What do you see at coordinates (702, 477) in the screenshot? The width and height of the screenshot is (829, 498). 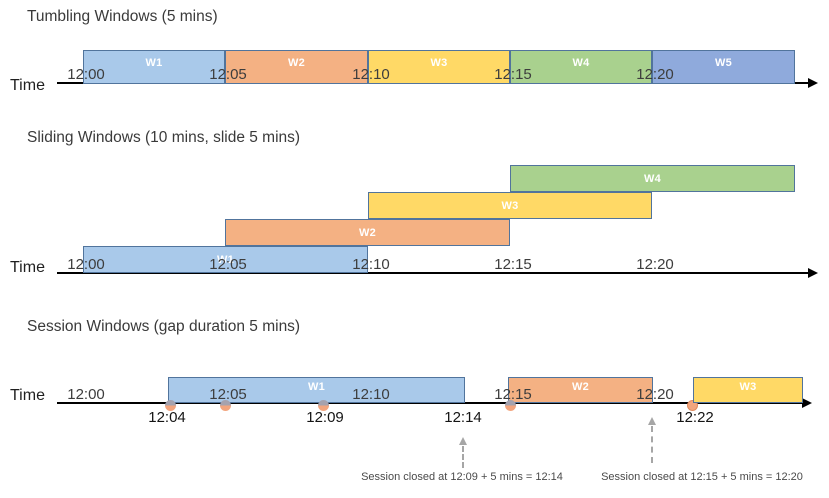 I see `session-closed-annotation-2: Session closed at 12:15 + 5 mins = 12:20` at bounding box center [702, 477].